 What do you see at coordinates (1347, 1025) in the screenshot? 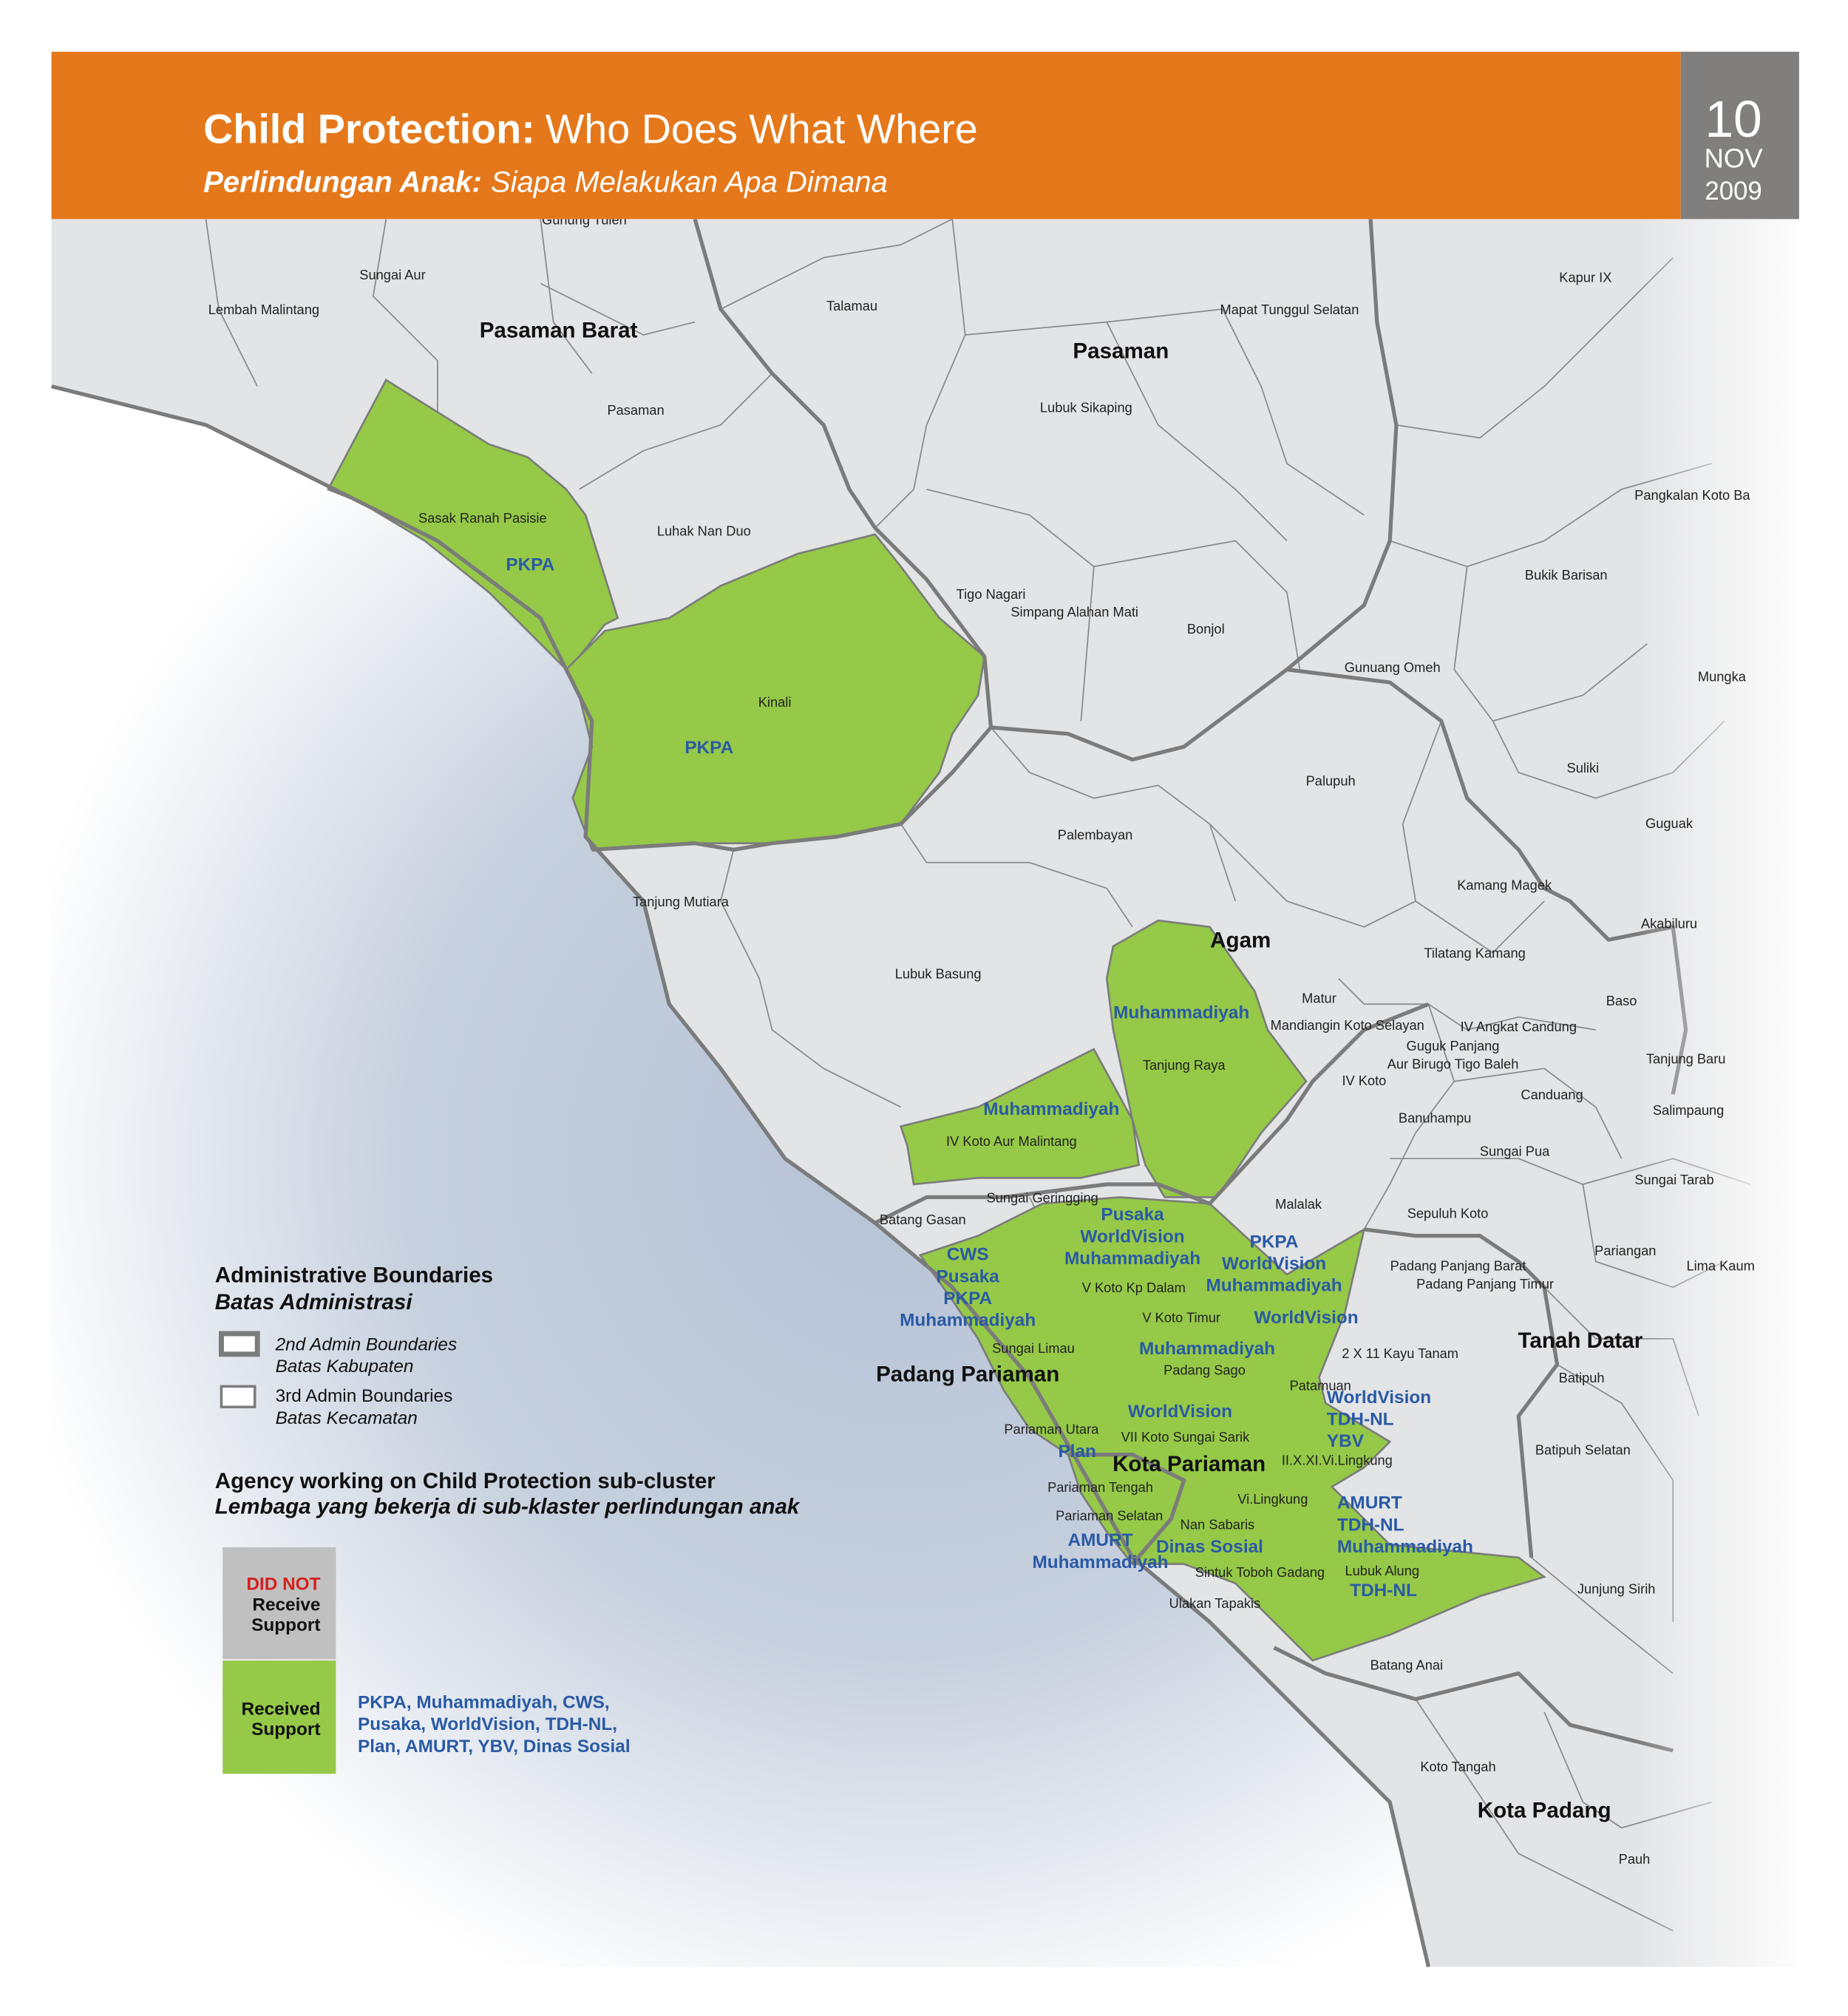
I see `subdistrict-label: Mandiangin Koto Selayan` at bounding box center [1347, 1025].